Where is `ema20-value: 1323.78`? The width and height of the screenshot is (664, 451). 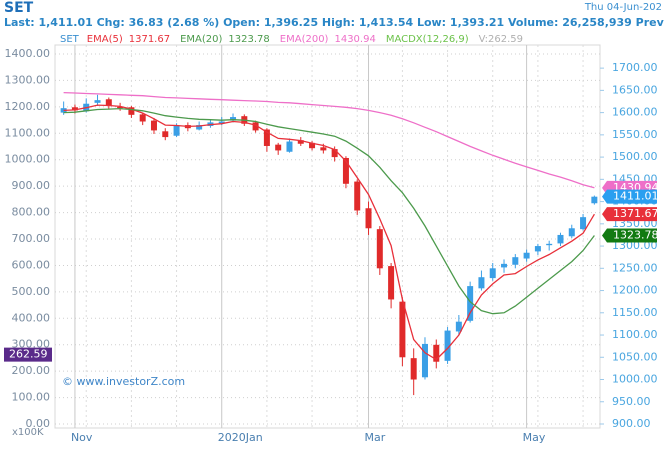 ema20-value: 1323.78 is located at coordinates (636, 234).